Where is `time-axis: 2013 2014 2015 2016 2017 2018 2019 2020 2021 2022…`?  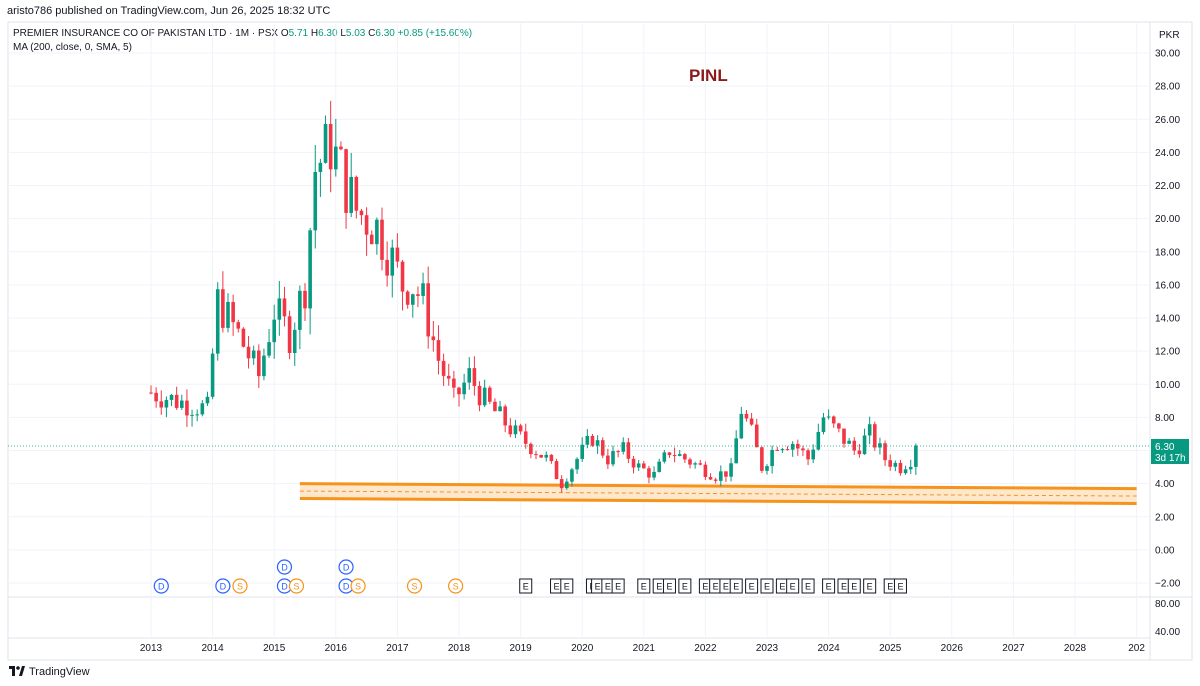 time-axis: 2013 2014 2015 2016 2017 2018 2019 2020 2021 2022… is located at coordinates (643, 648).